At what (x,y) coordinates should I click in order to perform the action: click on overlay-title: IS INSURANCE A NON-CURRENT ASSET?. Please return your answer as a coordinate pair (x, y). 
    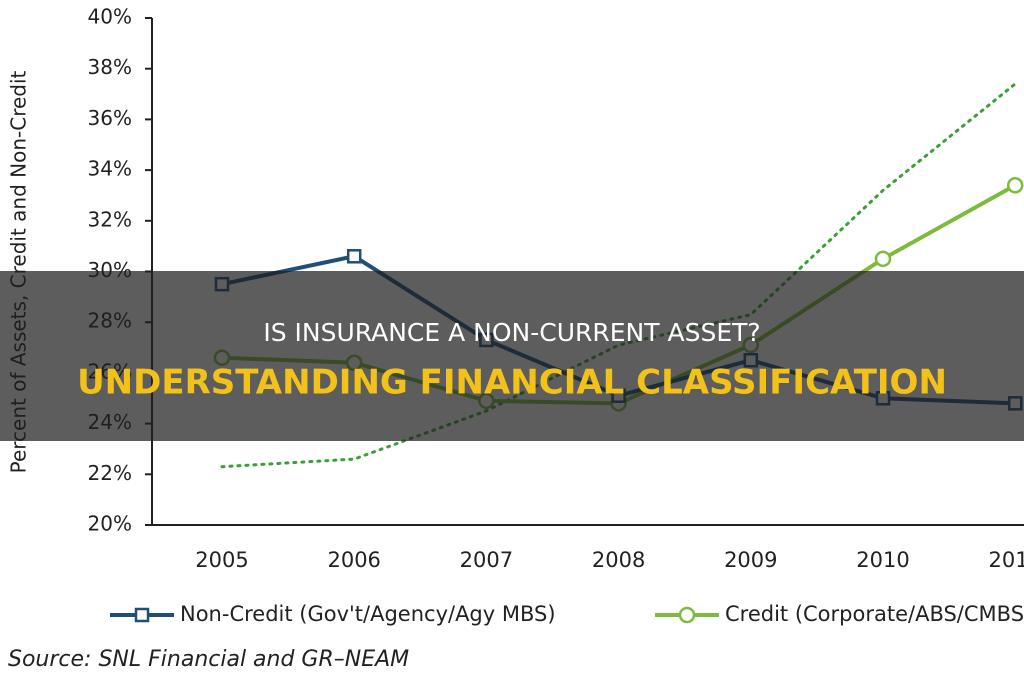
    Looking at the image, I should click on (511, 332).